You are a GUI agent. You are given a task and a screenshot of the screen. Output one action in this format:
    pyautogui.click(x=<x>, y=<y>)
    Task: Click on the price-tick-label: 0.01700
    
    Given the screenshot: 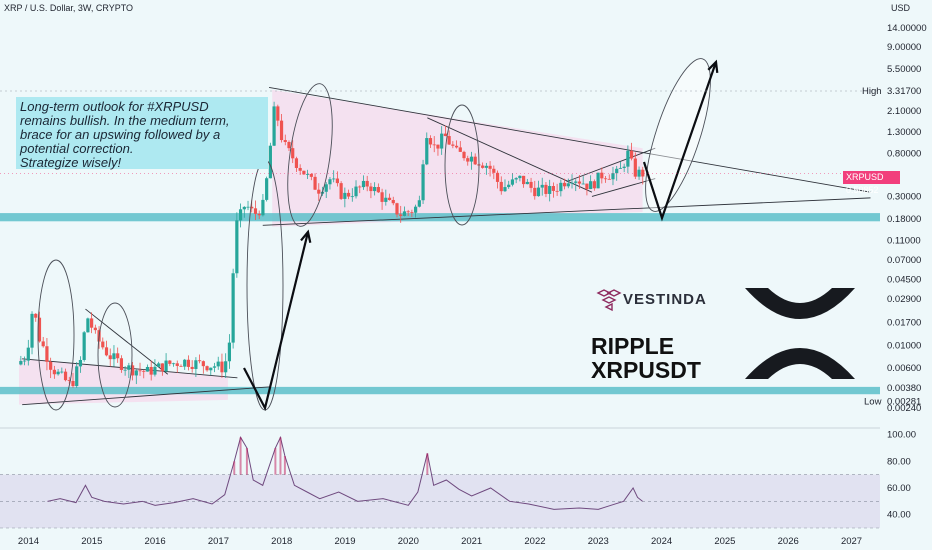 What is the action you would take?
    pyautogui.click(x=904, y=322)
    